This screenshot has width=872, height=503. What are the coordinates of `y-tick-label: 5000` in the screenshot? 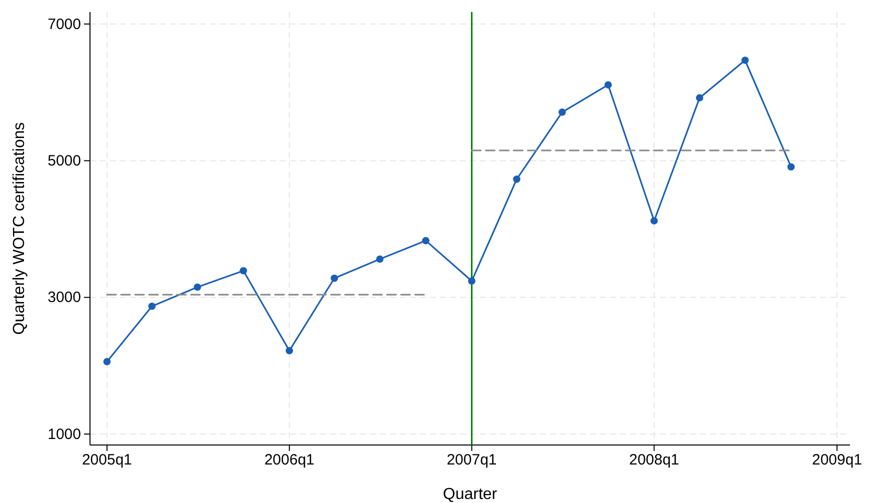 It's located at (64, 161).